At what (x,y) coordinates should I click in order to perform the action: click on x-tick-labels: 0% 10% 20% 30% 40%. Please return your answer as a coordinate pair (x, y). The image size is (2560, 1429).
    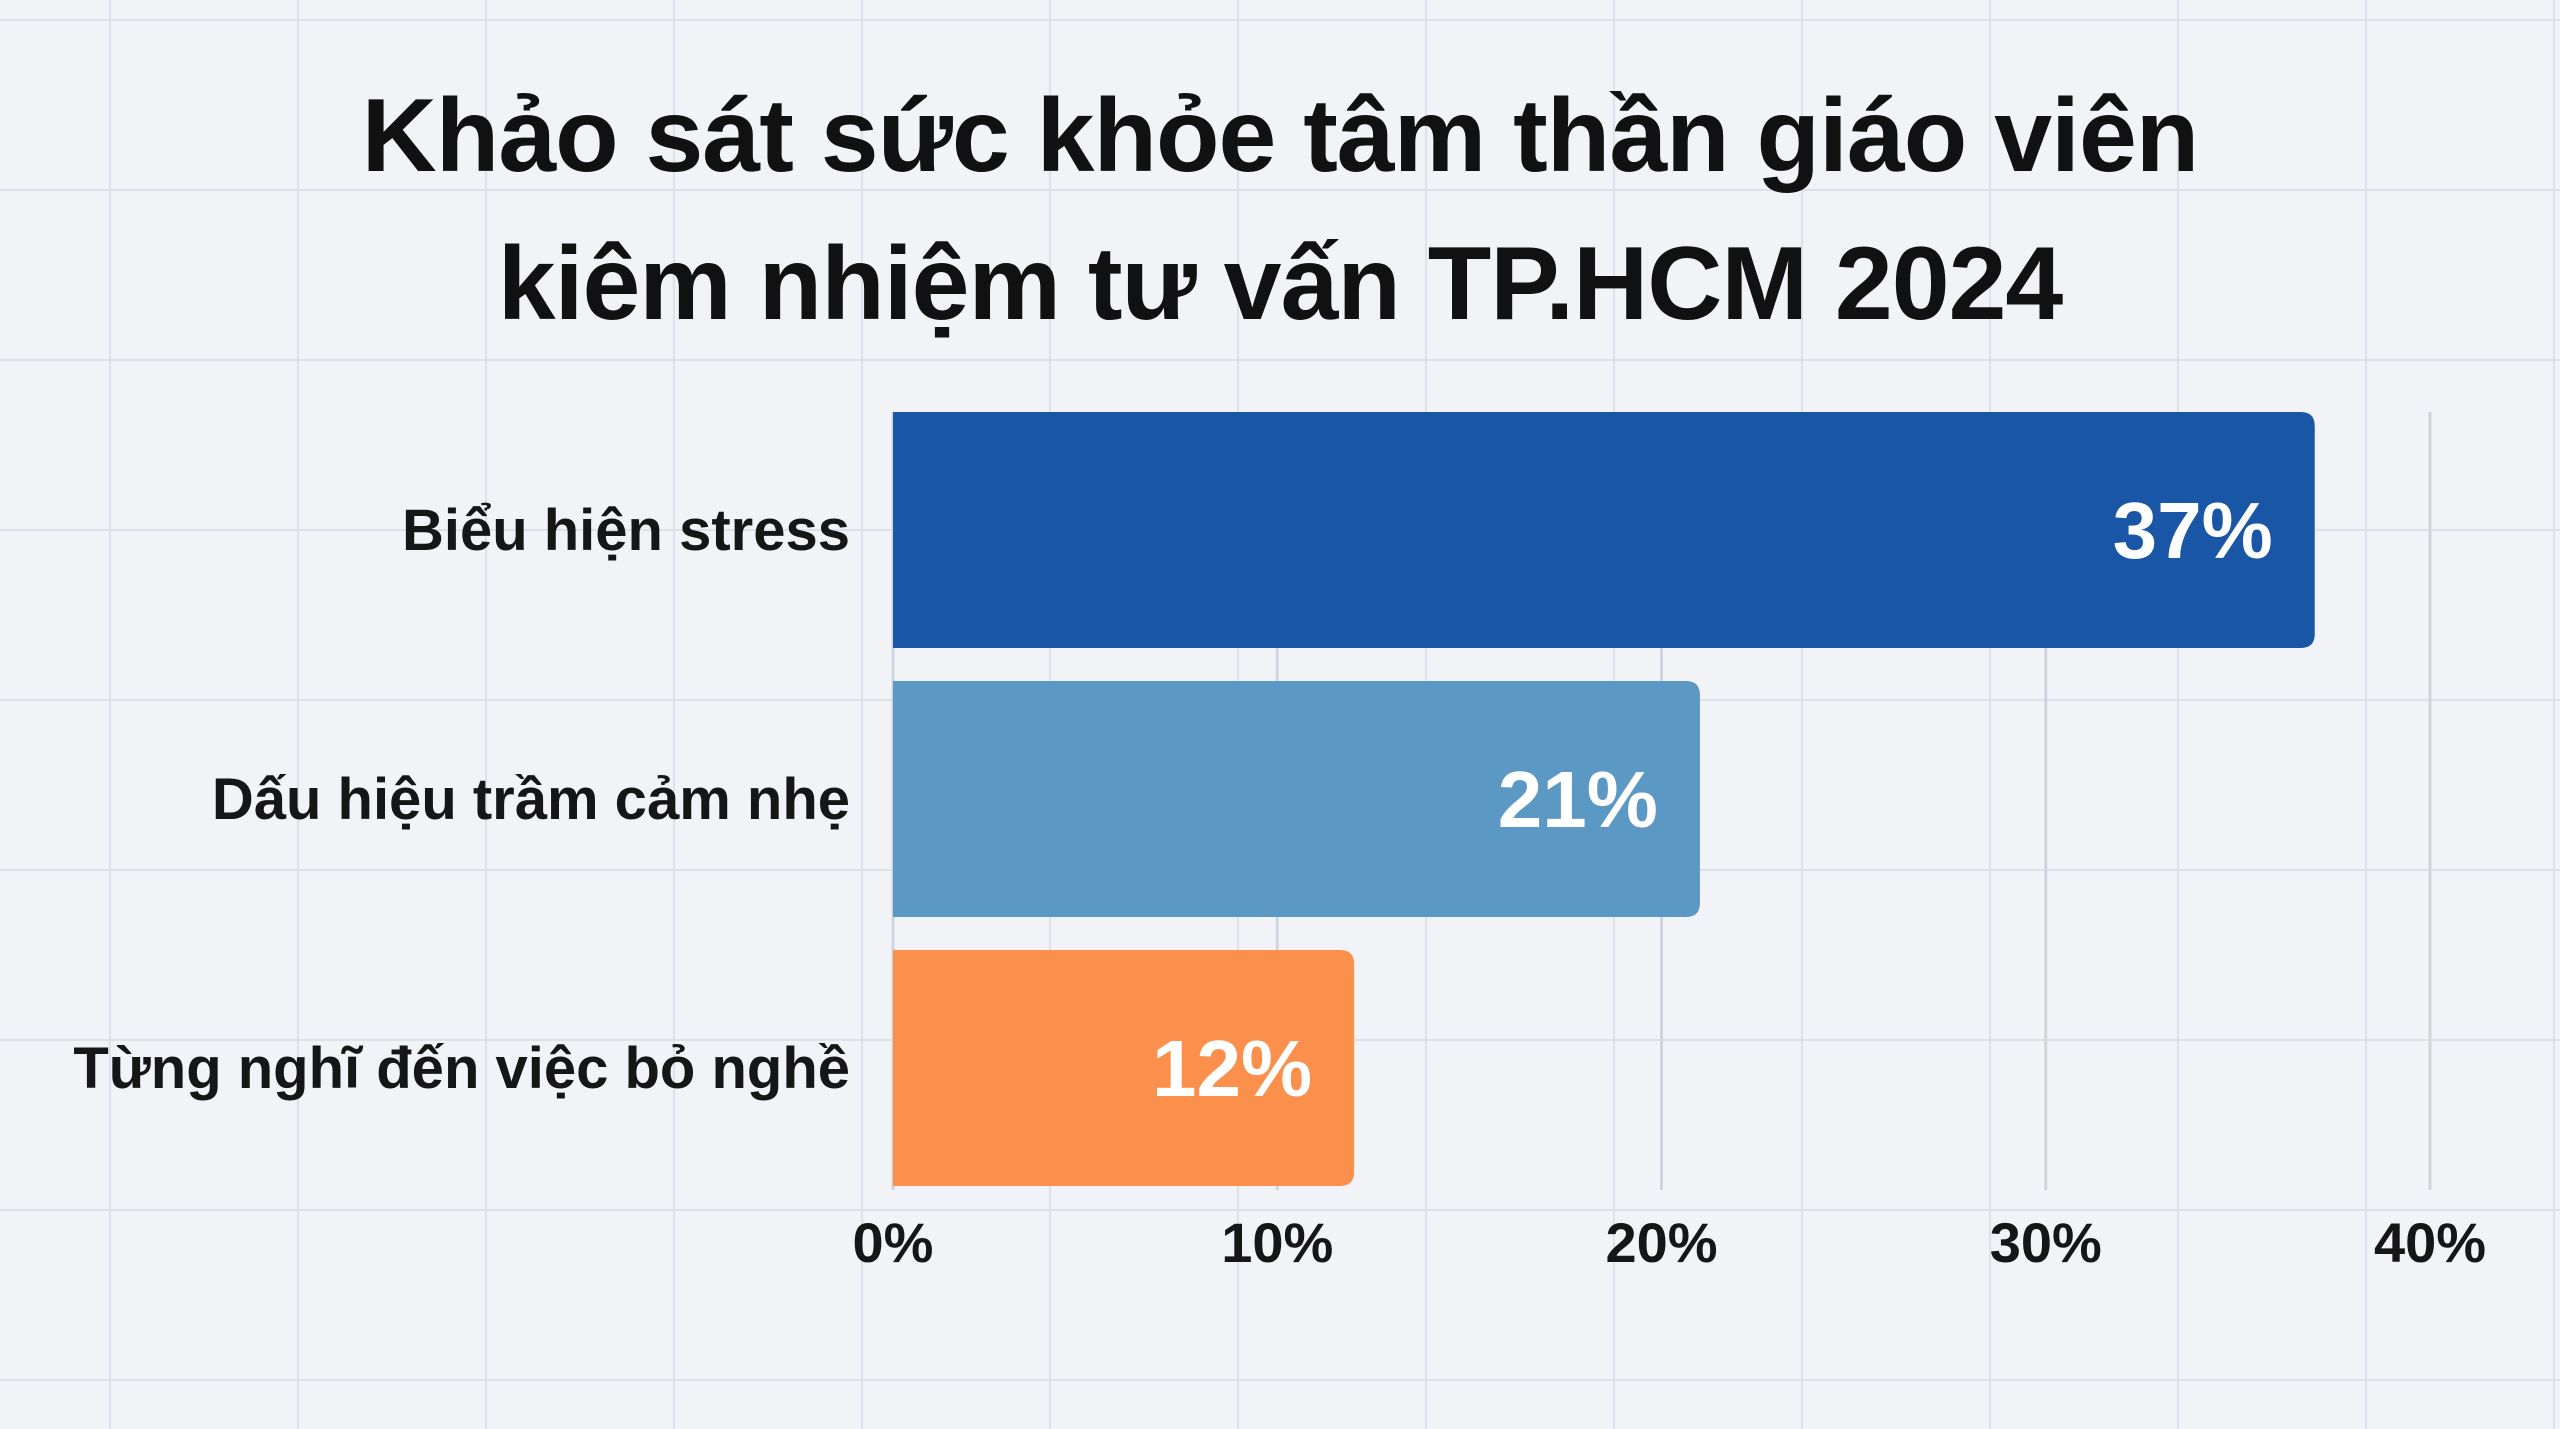
    Looking at the image, I should click on (1670, 1242).